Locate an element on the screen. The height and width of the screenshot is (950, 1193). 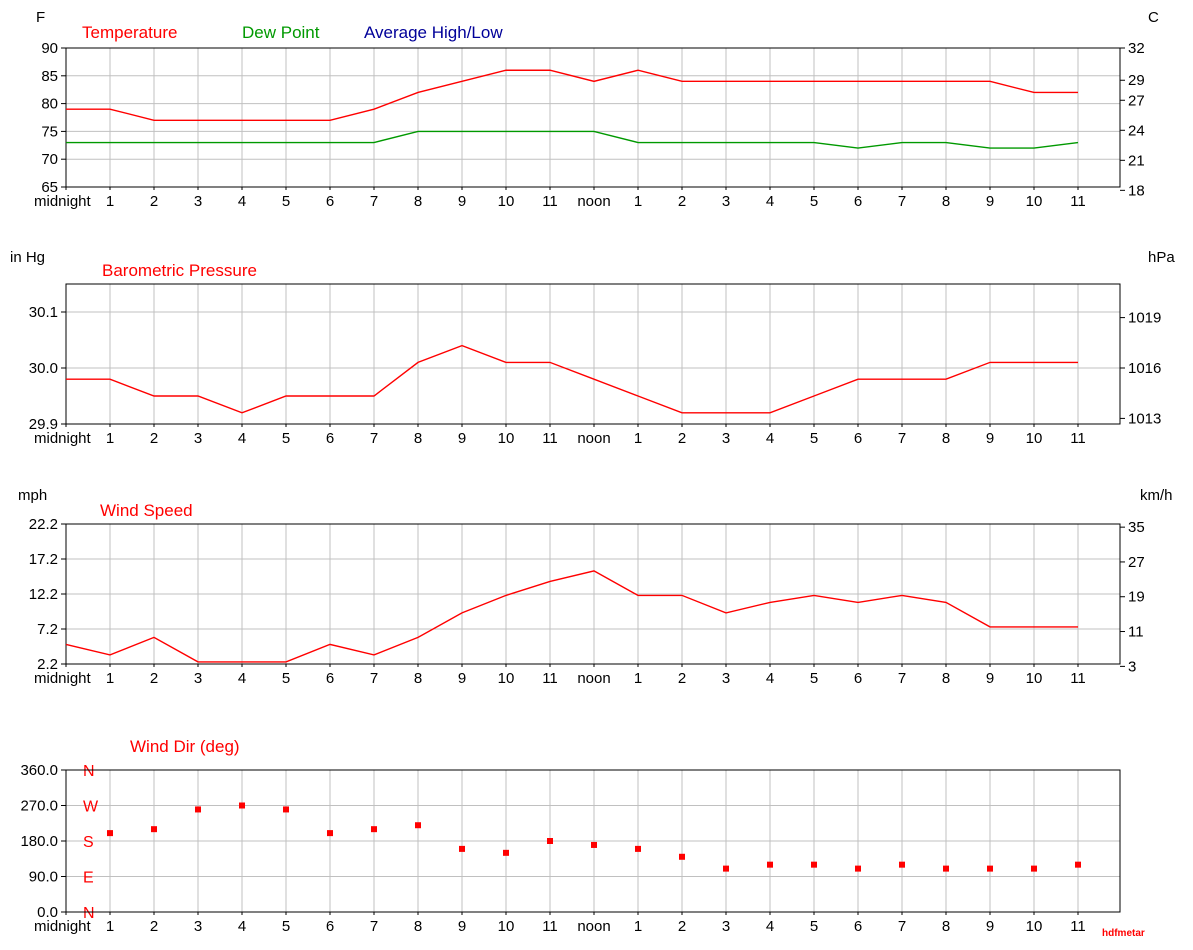
legend-temperature: Temperature is located at coordinates (129, 32).